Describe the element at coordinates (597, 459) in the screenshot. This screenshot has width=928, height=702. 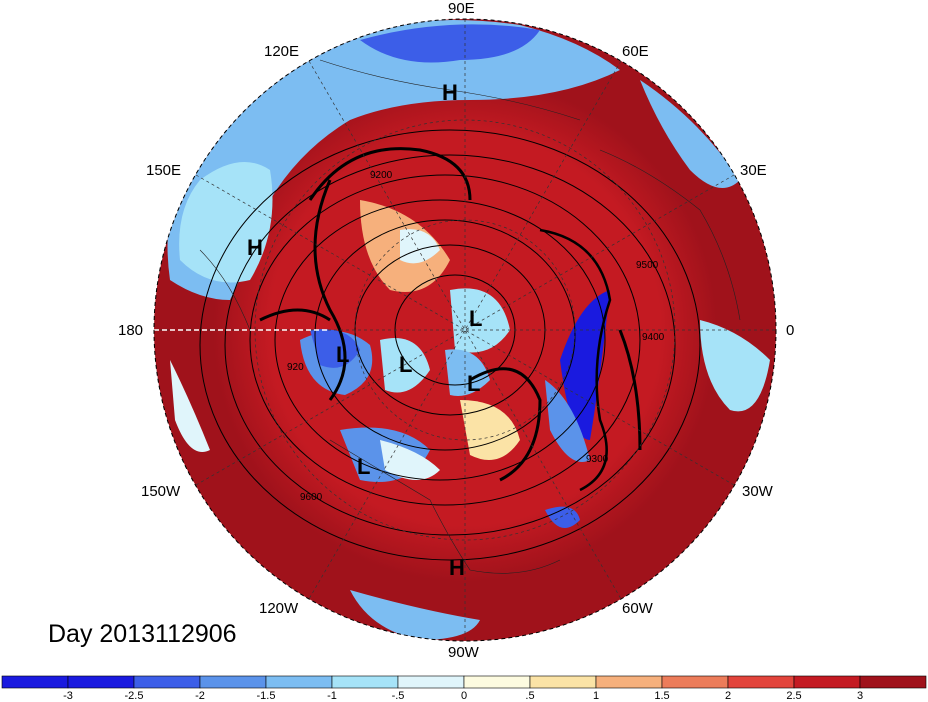
I see `contour-label: 9300` at that location.